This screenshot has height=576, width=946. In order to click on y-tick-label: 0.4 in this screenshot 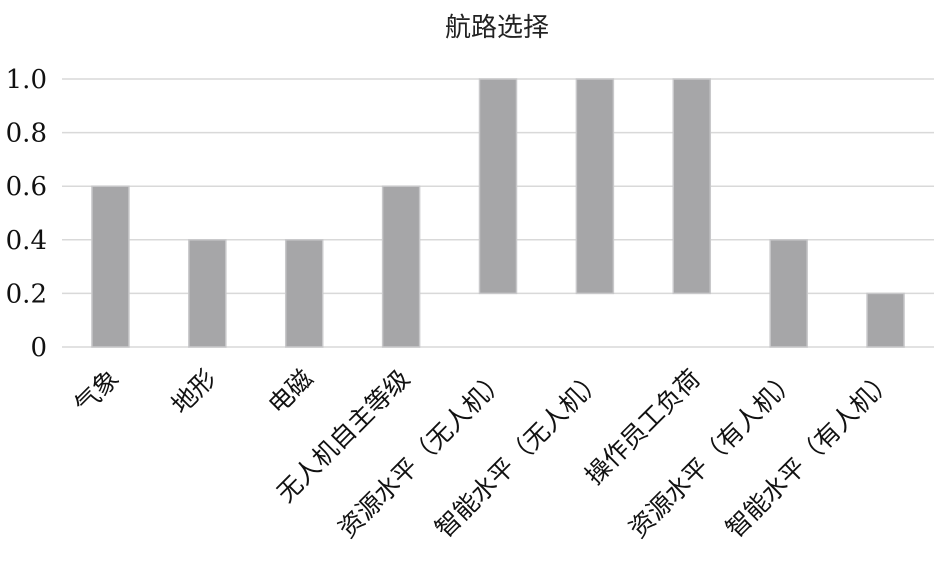, I will do `click(26, 241)`.